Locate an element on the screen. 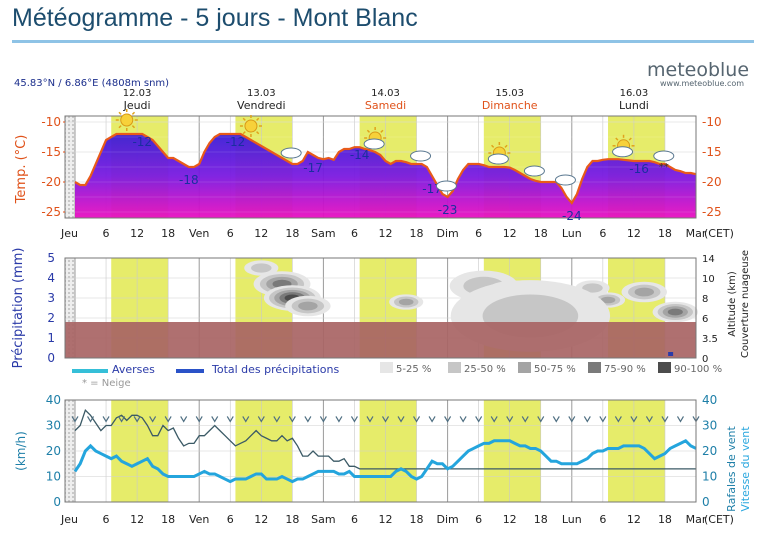  wind-ytick-right: 10 is located at coordinates (709, 477).